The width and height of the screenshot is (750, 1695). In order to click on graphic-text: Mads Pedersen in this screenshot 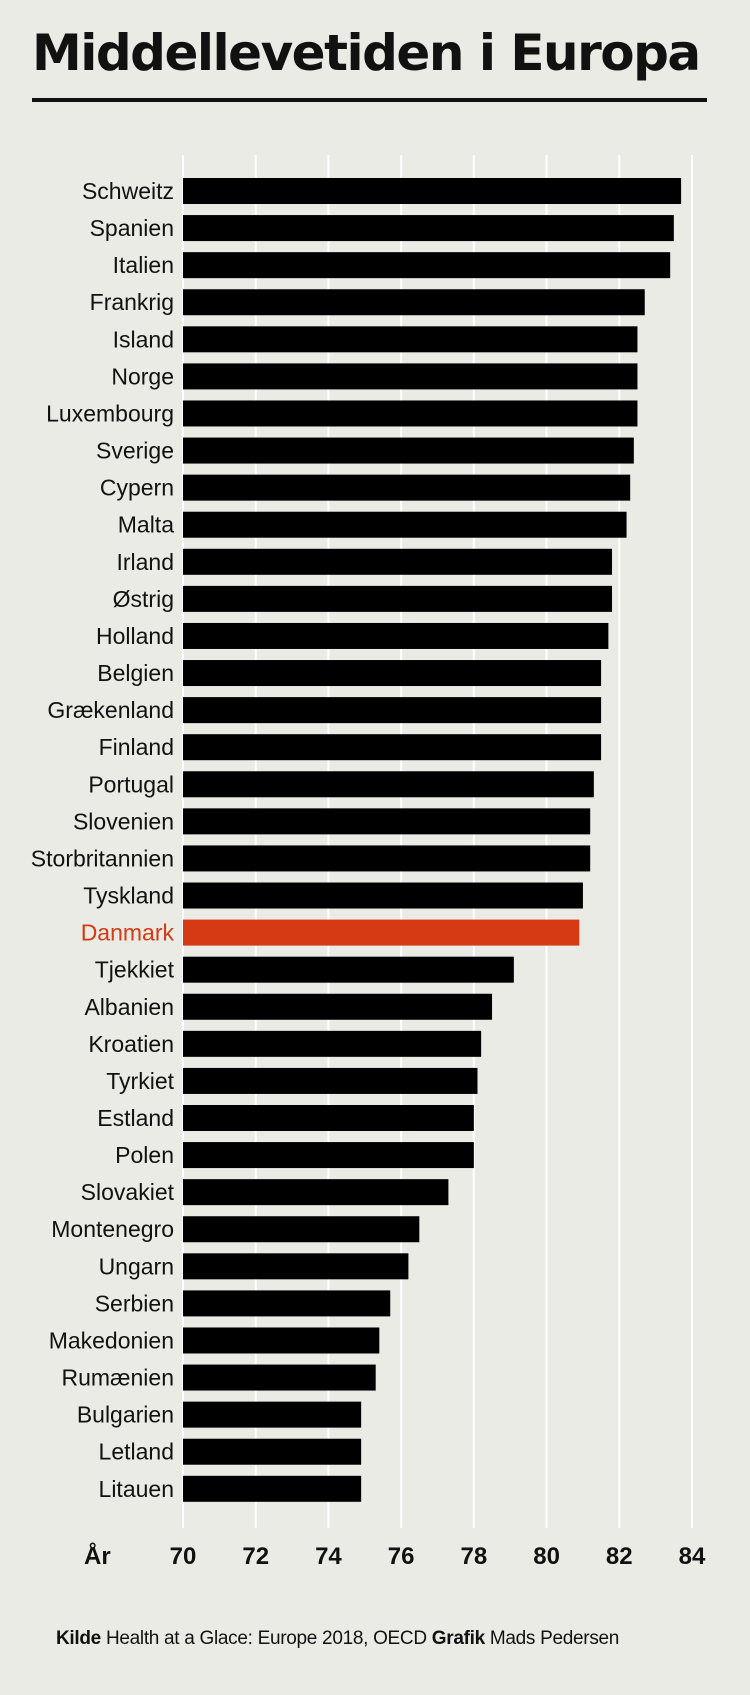, I will do `click(554, 1638)`.